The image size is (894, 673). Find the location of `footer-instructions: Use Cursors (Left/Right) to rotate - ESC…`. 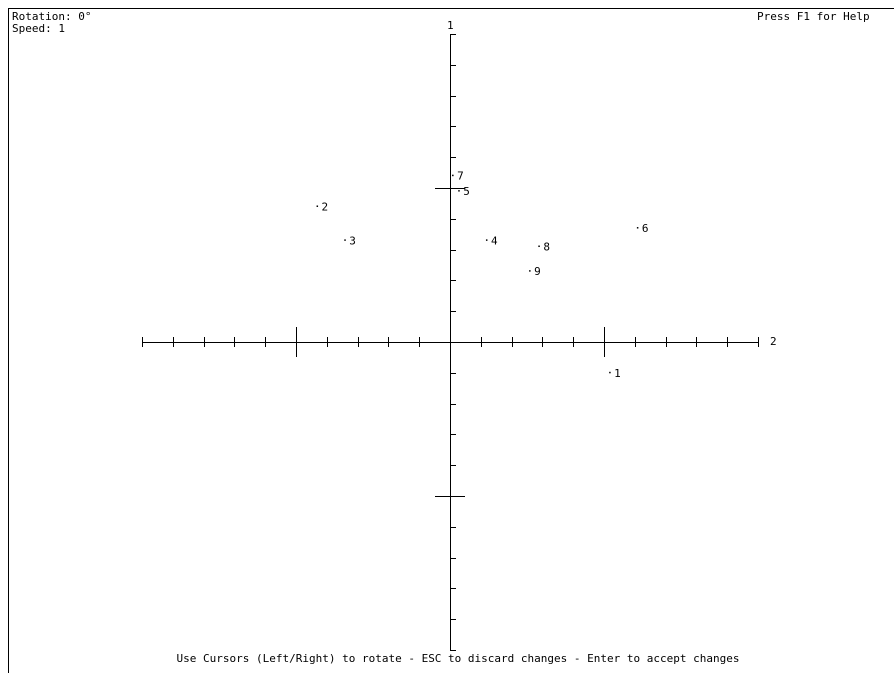

footer-instructions: Use Cursors (Left/Right) to rotate - ESC… is located at coordinates (458, 658).